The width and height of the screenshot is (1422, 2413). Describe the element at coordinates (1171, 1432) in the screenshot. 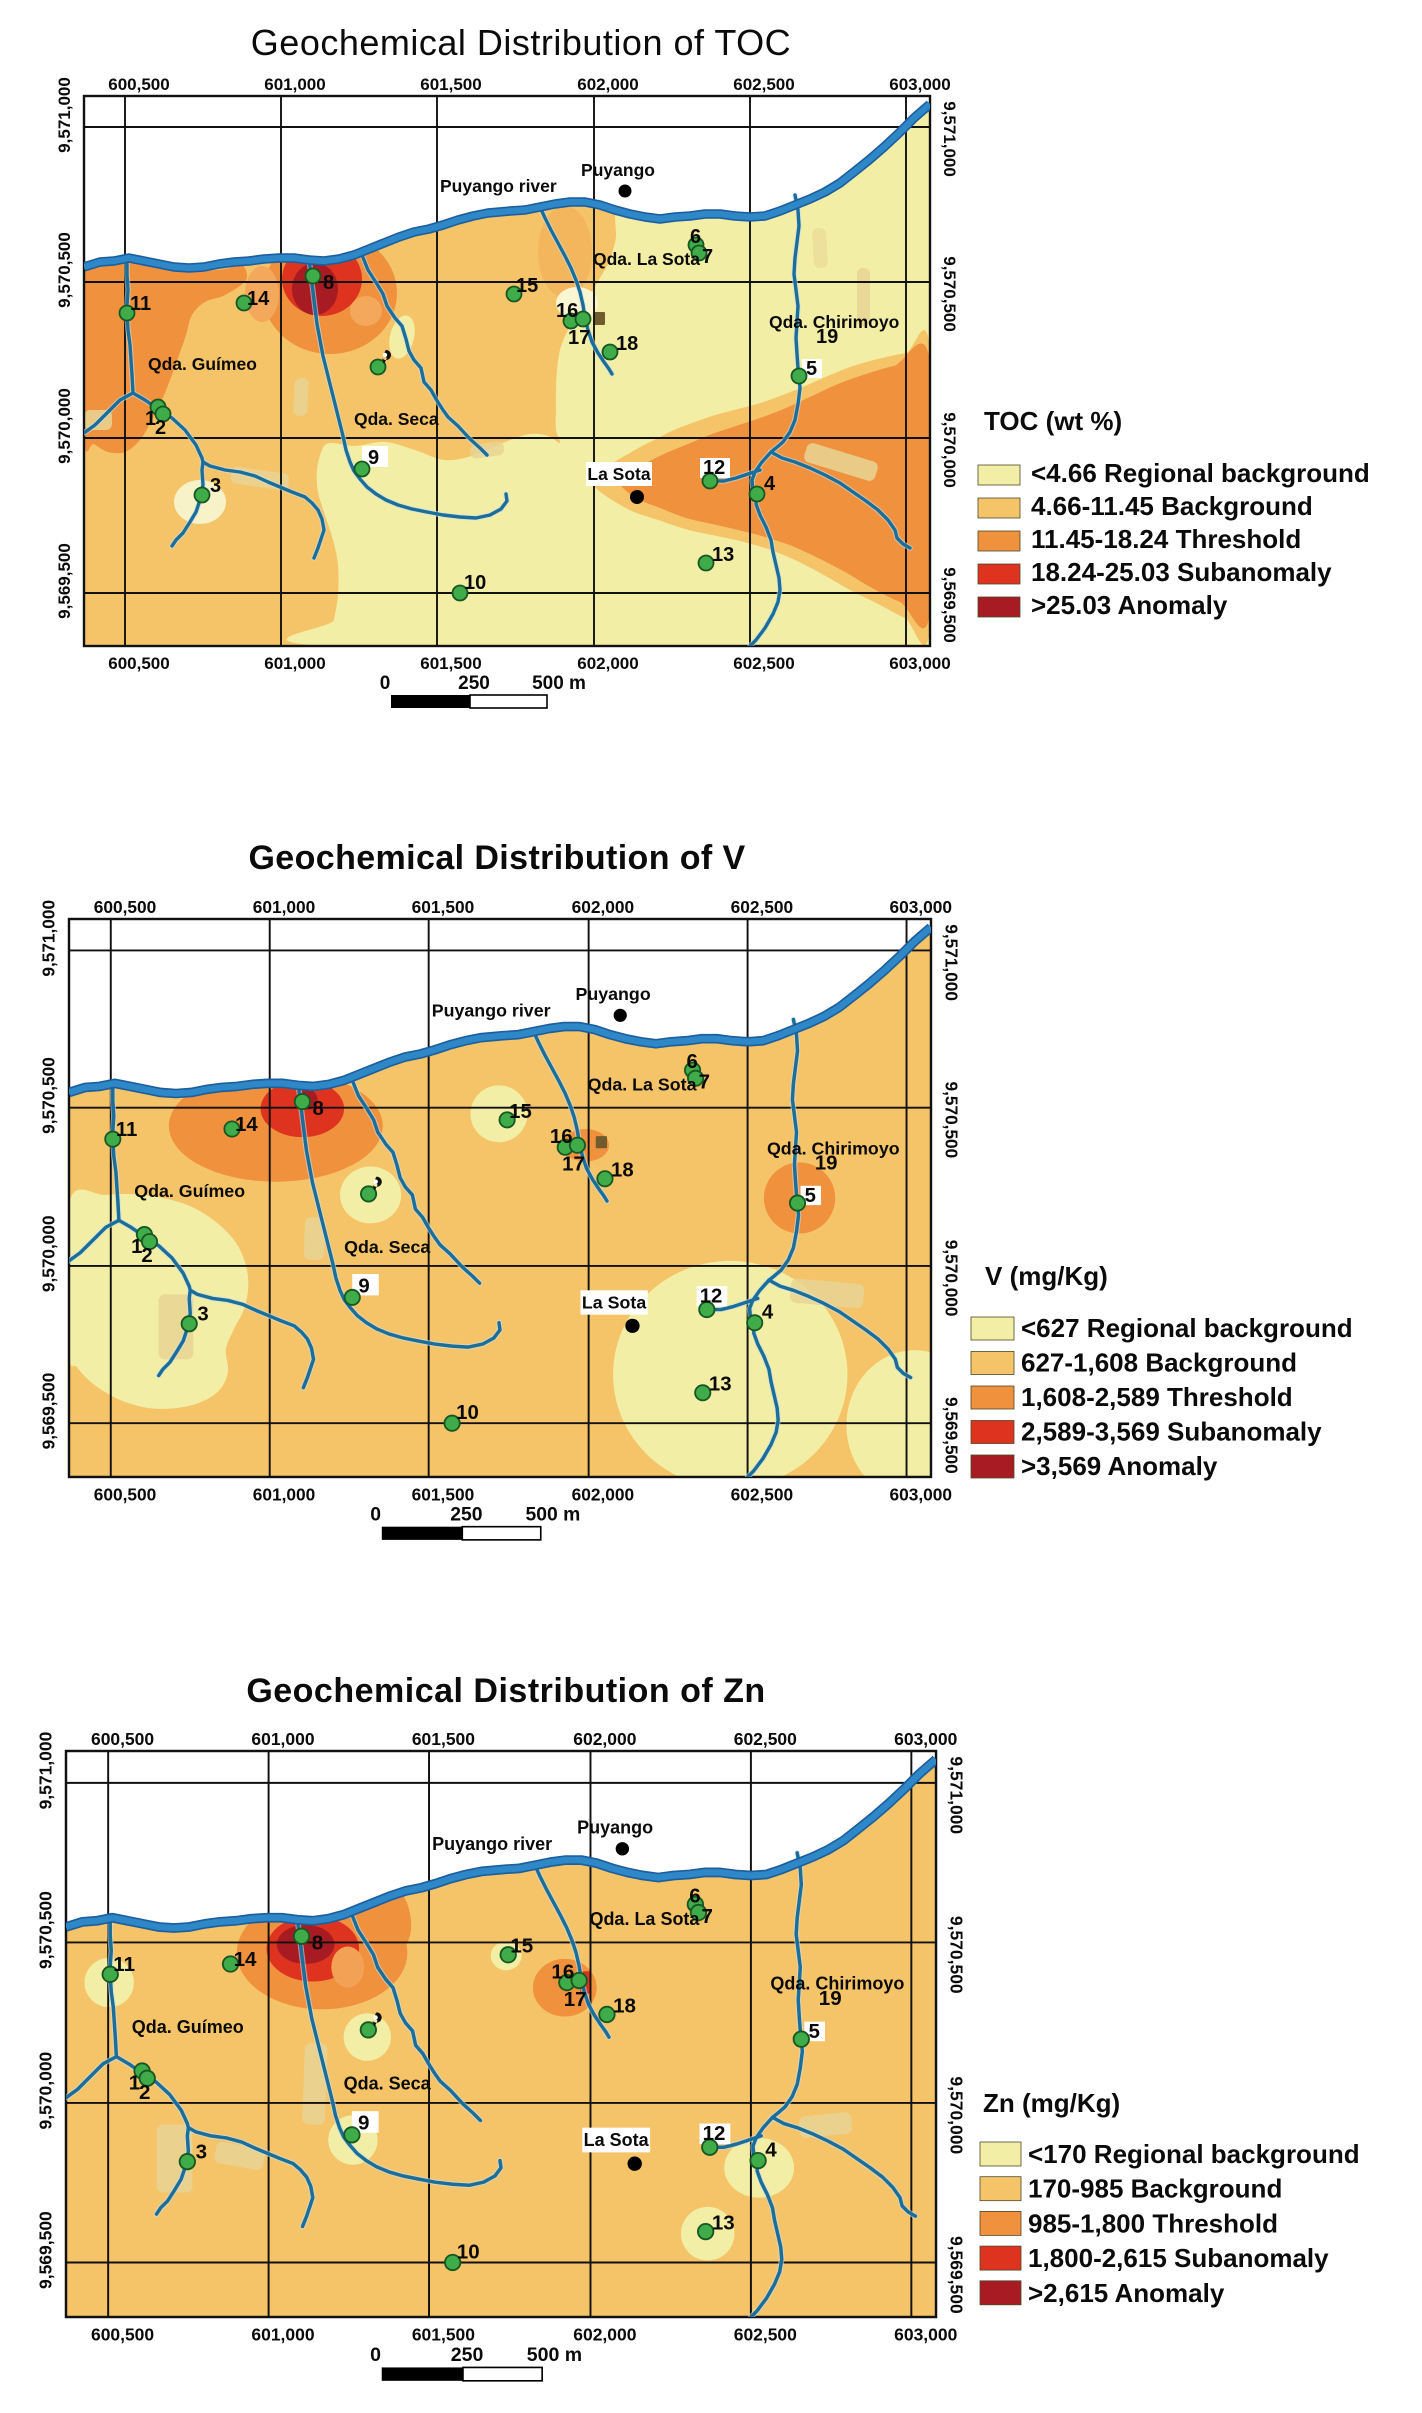

I see `svg-text: 2,589-3,569 Subanomaly` at that location.